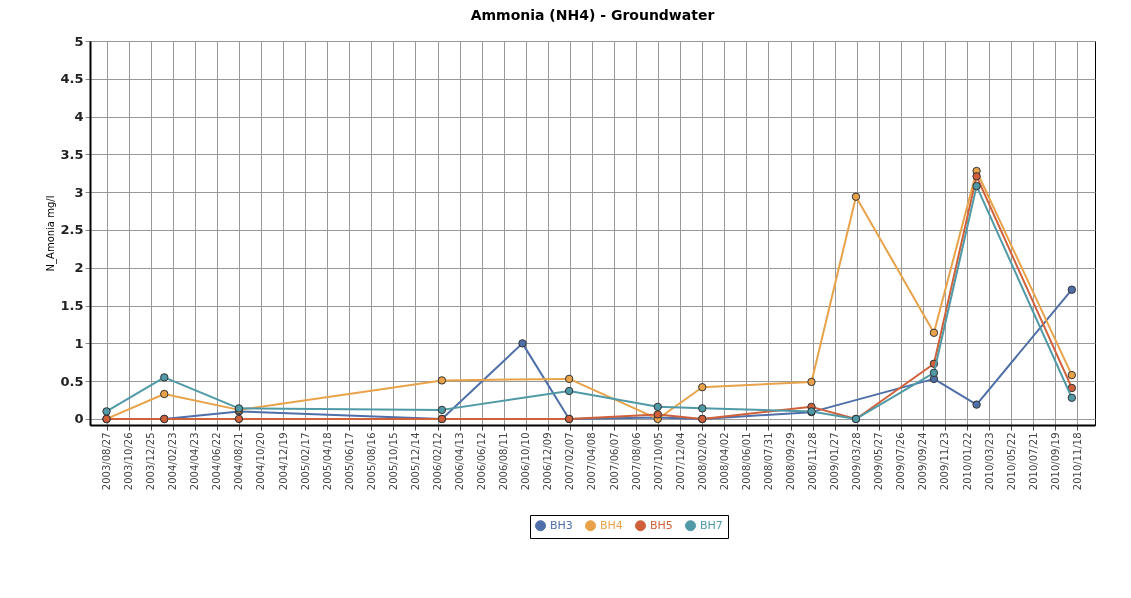  Describe the element at coordinates (482, 461) in the screenshot. I see `x-tick-label: 2006/06/12` at that location.